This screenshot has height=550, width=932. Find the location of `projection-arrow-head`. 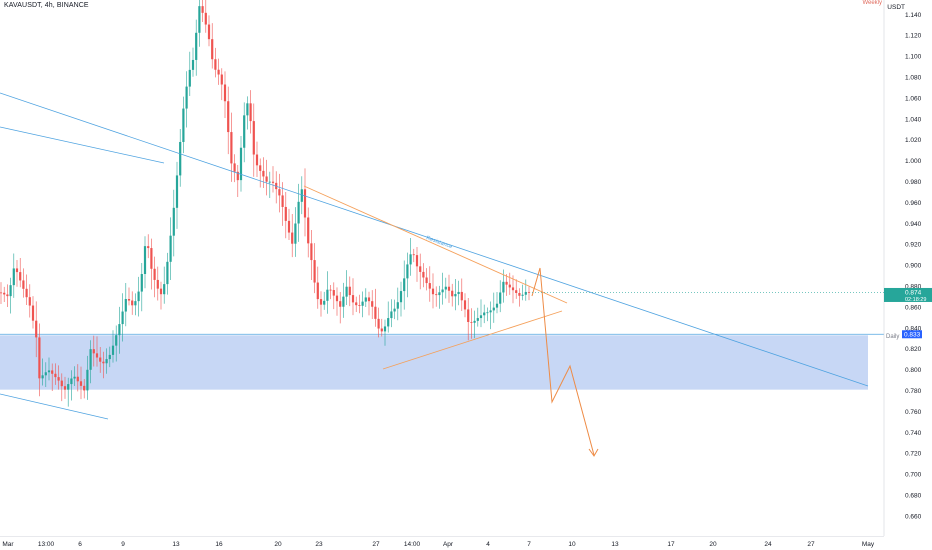

projection-arrow-head is located at coordinates (593, 452).